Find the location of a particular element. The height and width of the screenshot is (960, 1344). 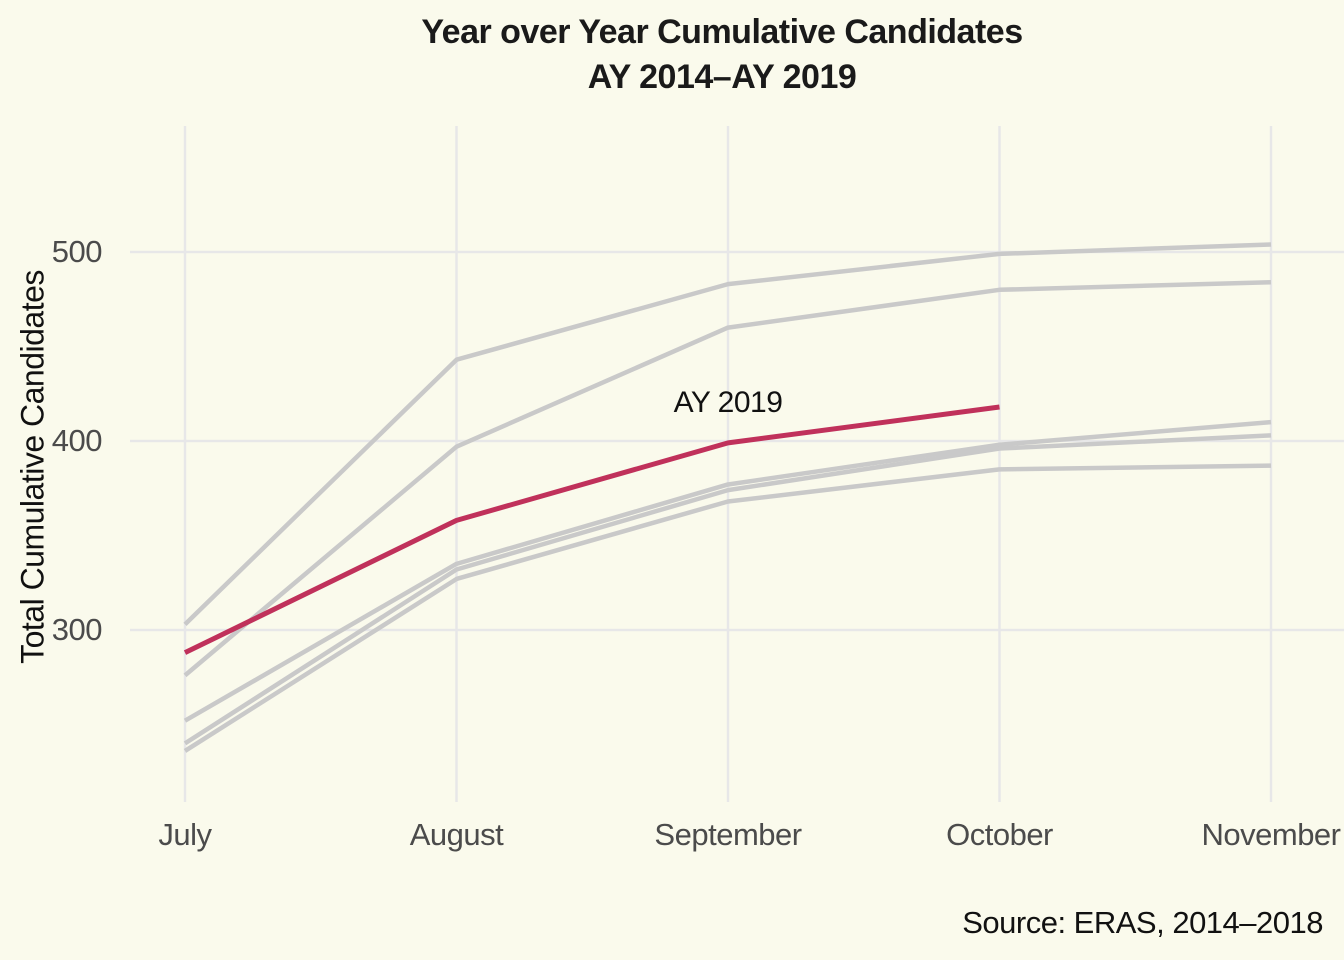

source-caption: Source: ERAS, 2014–2018 is located at coordinates (1142, 922).